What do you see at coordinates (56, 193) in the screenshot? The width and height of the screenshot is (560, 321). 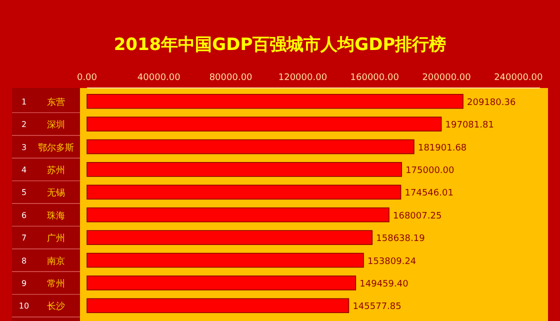 I see `y-tick-label: 无锡` at bounding box center [56, 193].